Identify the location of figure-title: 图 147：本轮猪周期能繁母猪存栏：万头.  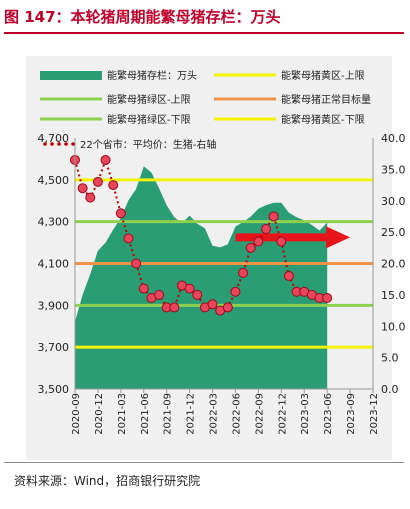
(142, 17).